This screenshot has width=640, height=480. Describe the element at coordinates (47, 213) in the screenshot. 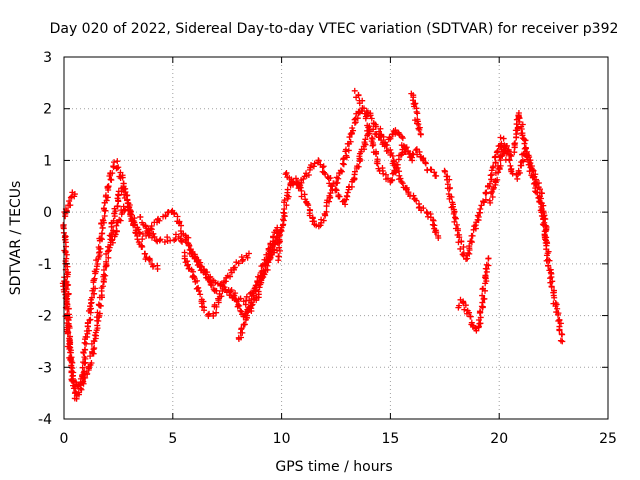

I see `y-tick-label: 0` at that location.